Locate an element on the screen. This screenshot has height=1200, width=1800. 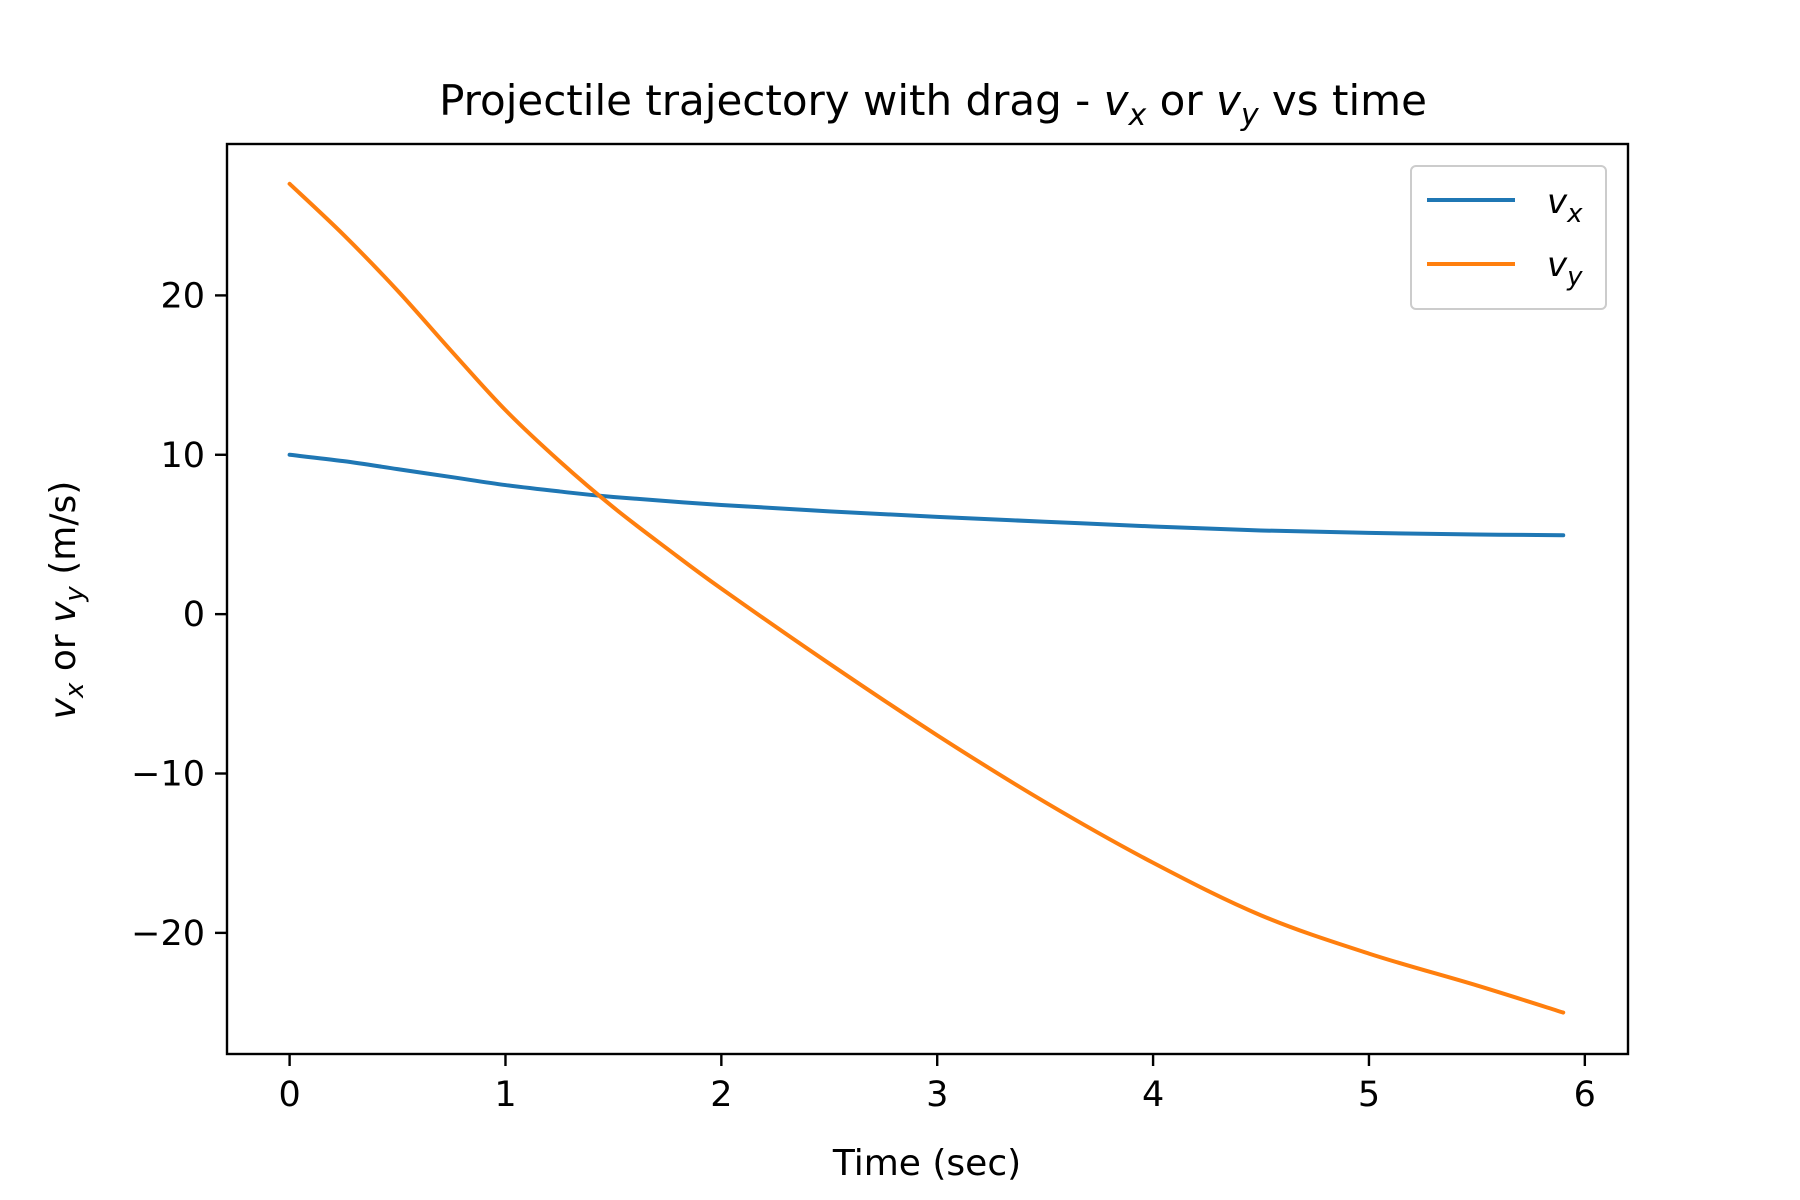
y-axis-label: vx or vy (m/s) is located at coordinates (66, 600).